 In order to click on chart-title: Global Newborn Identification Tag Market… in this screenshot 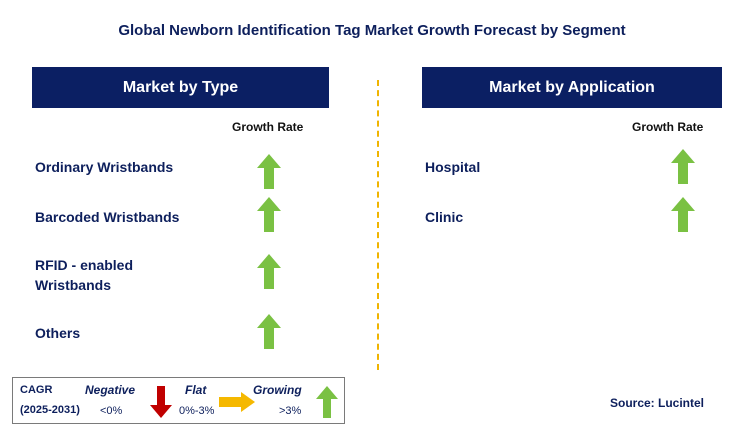, I will do `click(372, 30)`.